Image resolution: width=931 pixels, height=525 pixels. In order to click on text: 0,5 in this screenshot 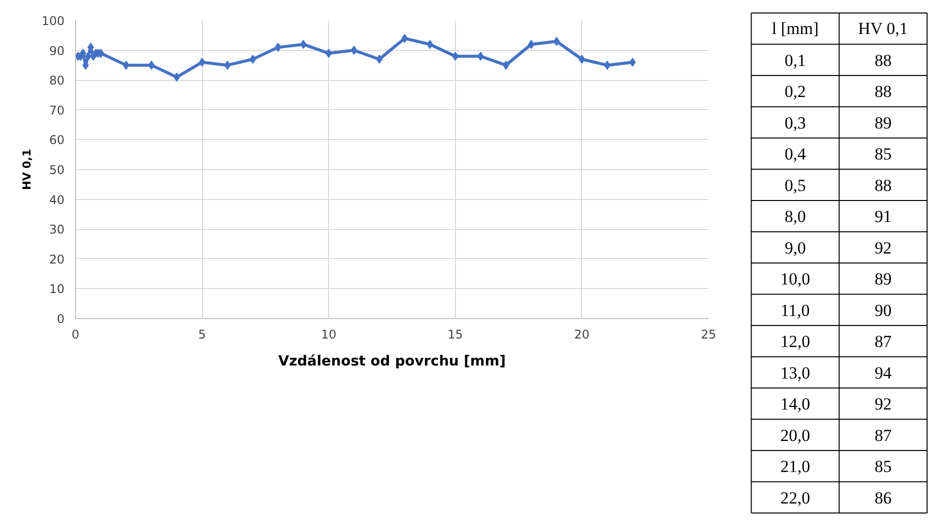, I will do `click(795, 185)`.